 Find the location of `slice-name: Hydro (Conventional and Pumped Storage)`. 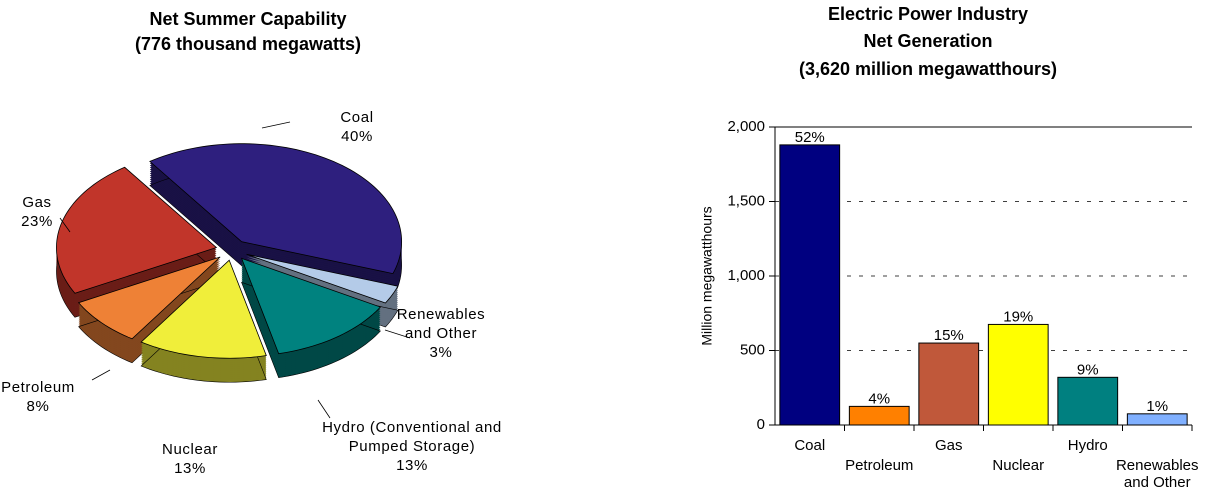

slice-name: Hydro (Conventional and Pumped Storage) is located at coordinates (412, 437).